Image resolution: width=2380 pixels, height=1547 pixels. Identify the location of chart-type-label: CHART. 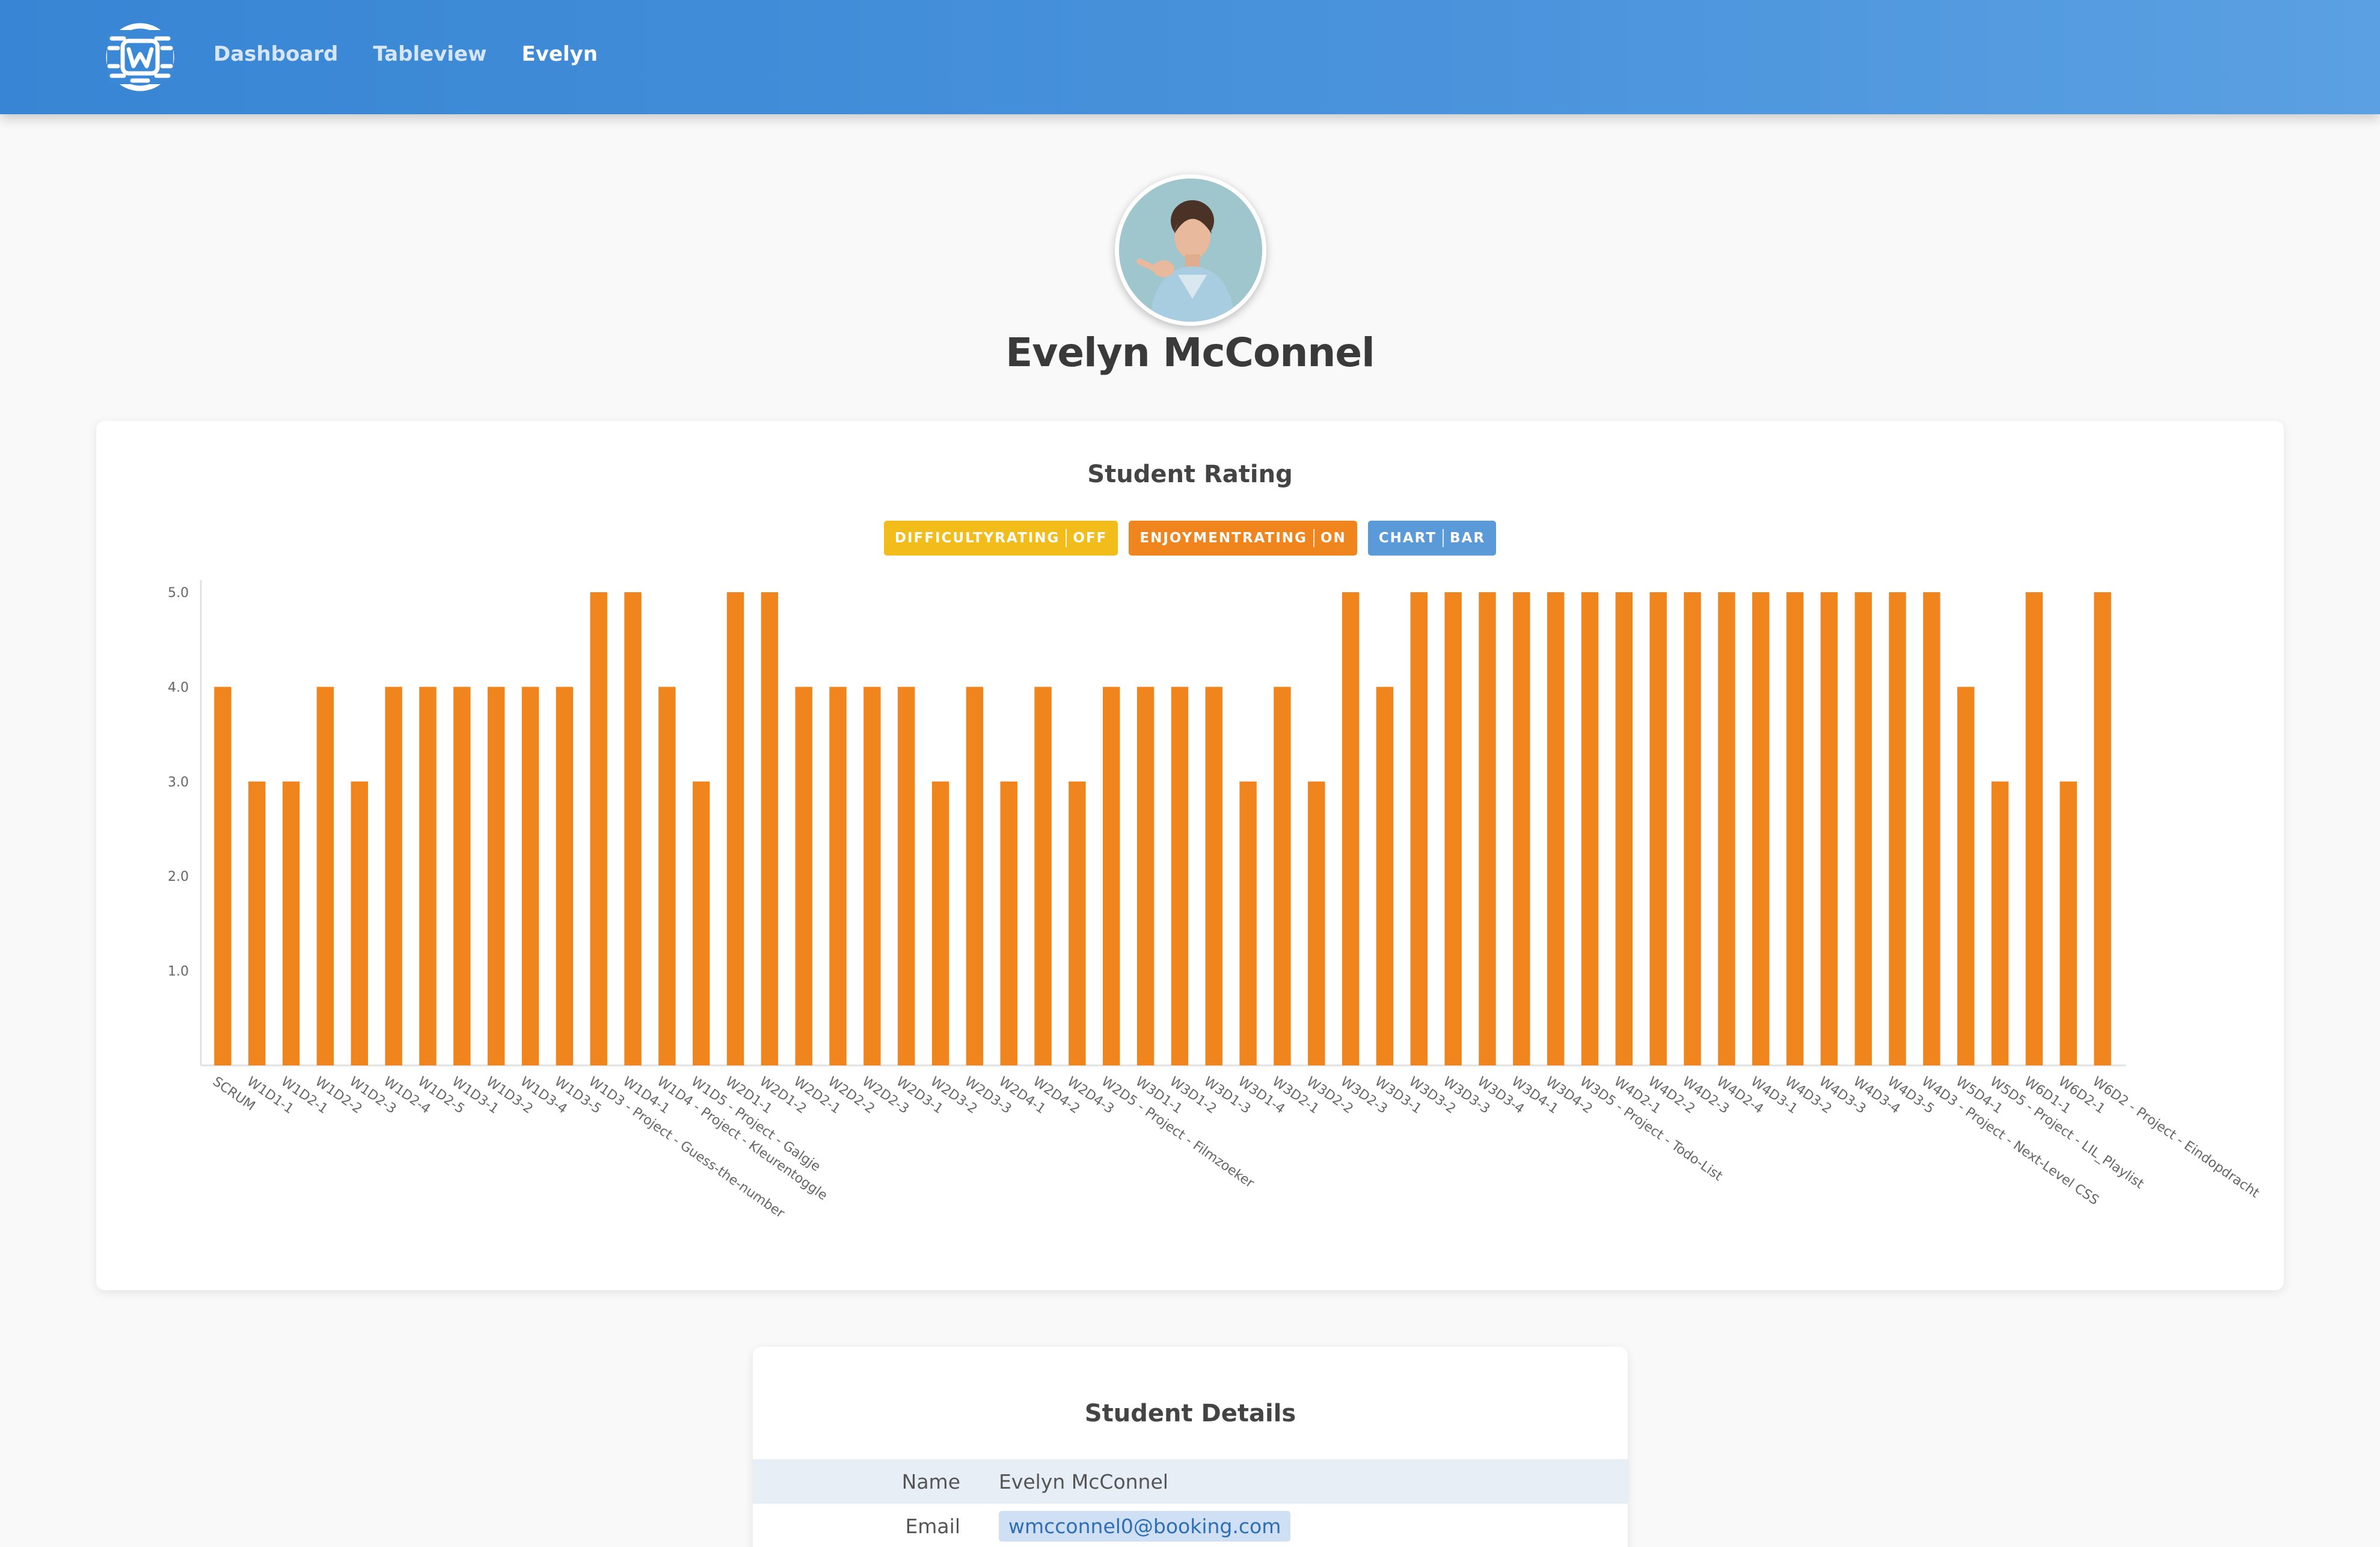
(1407, 538).